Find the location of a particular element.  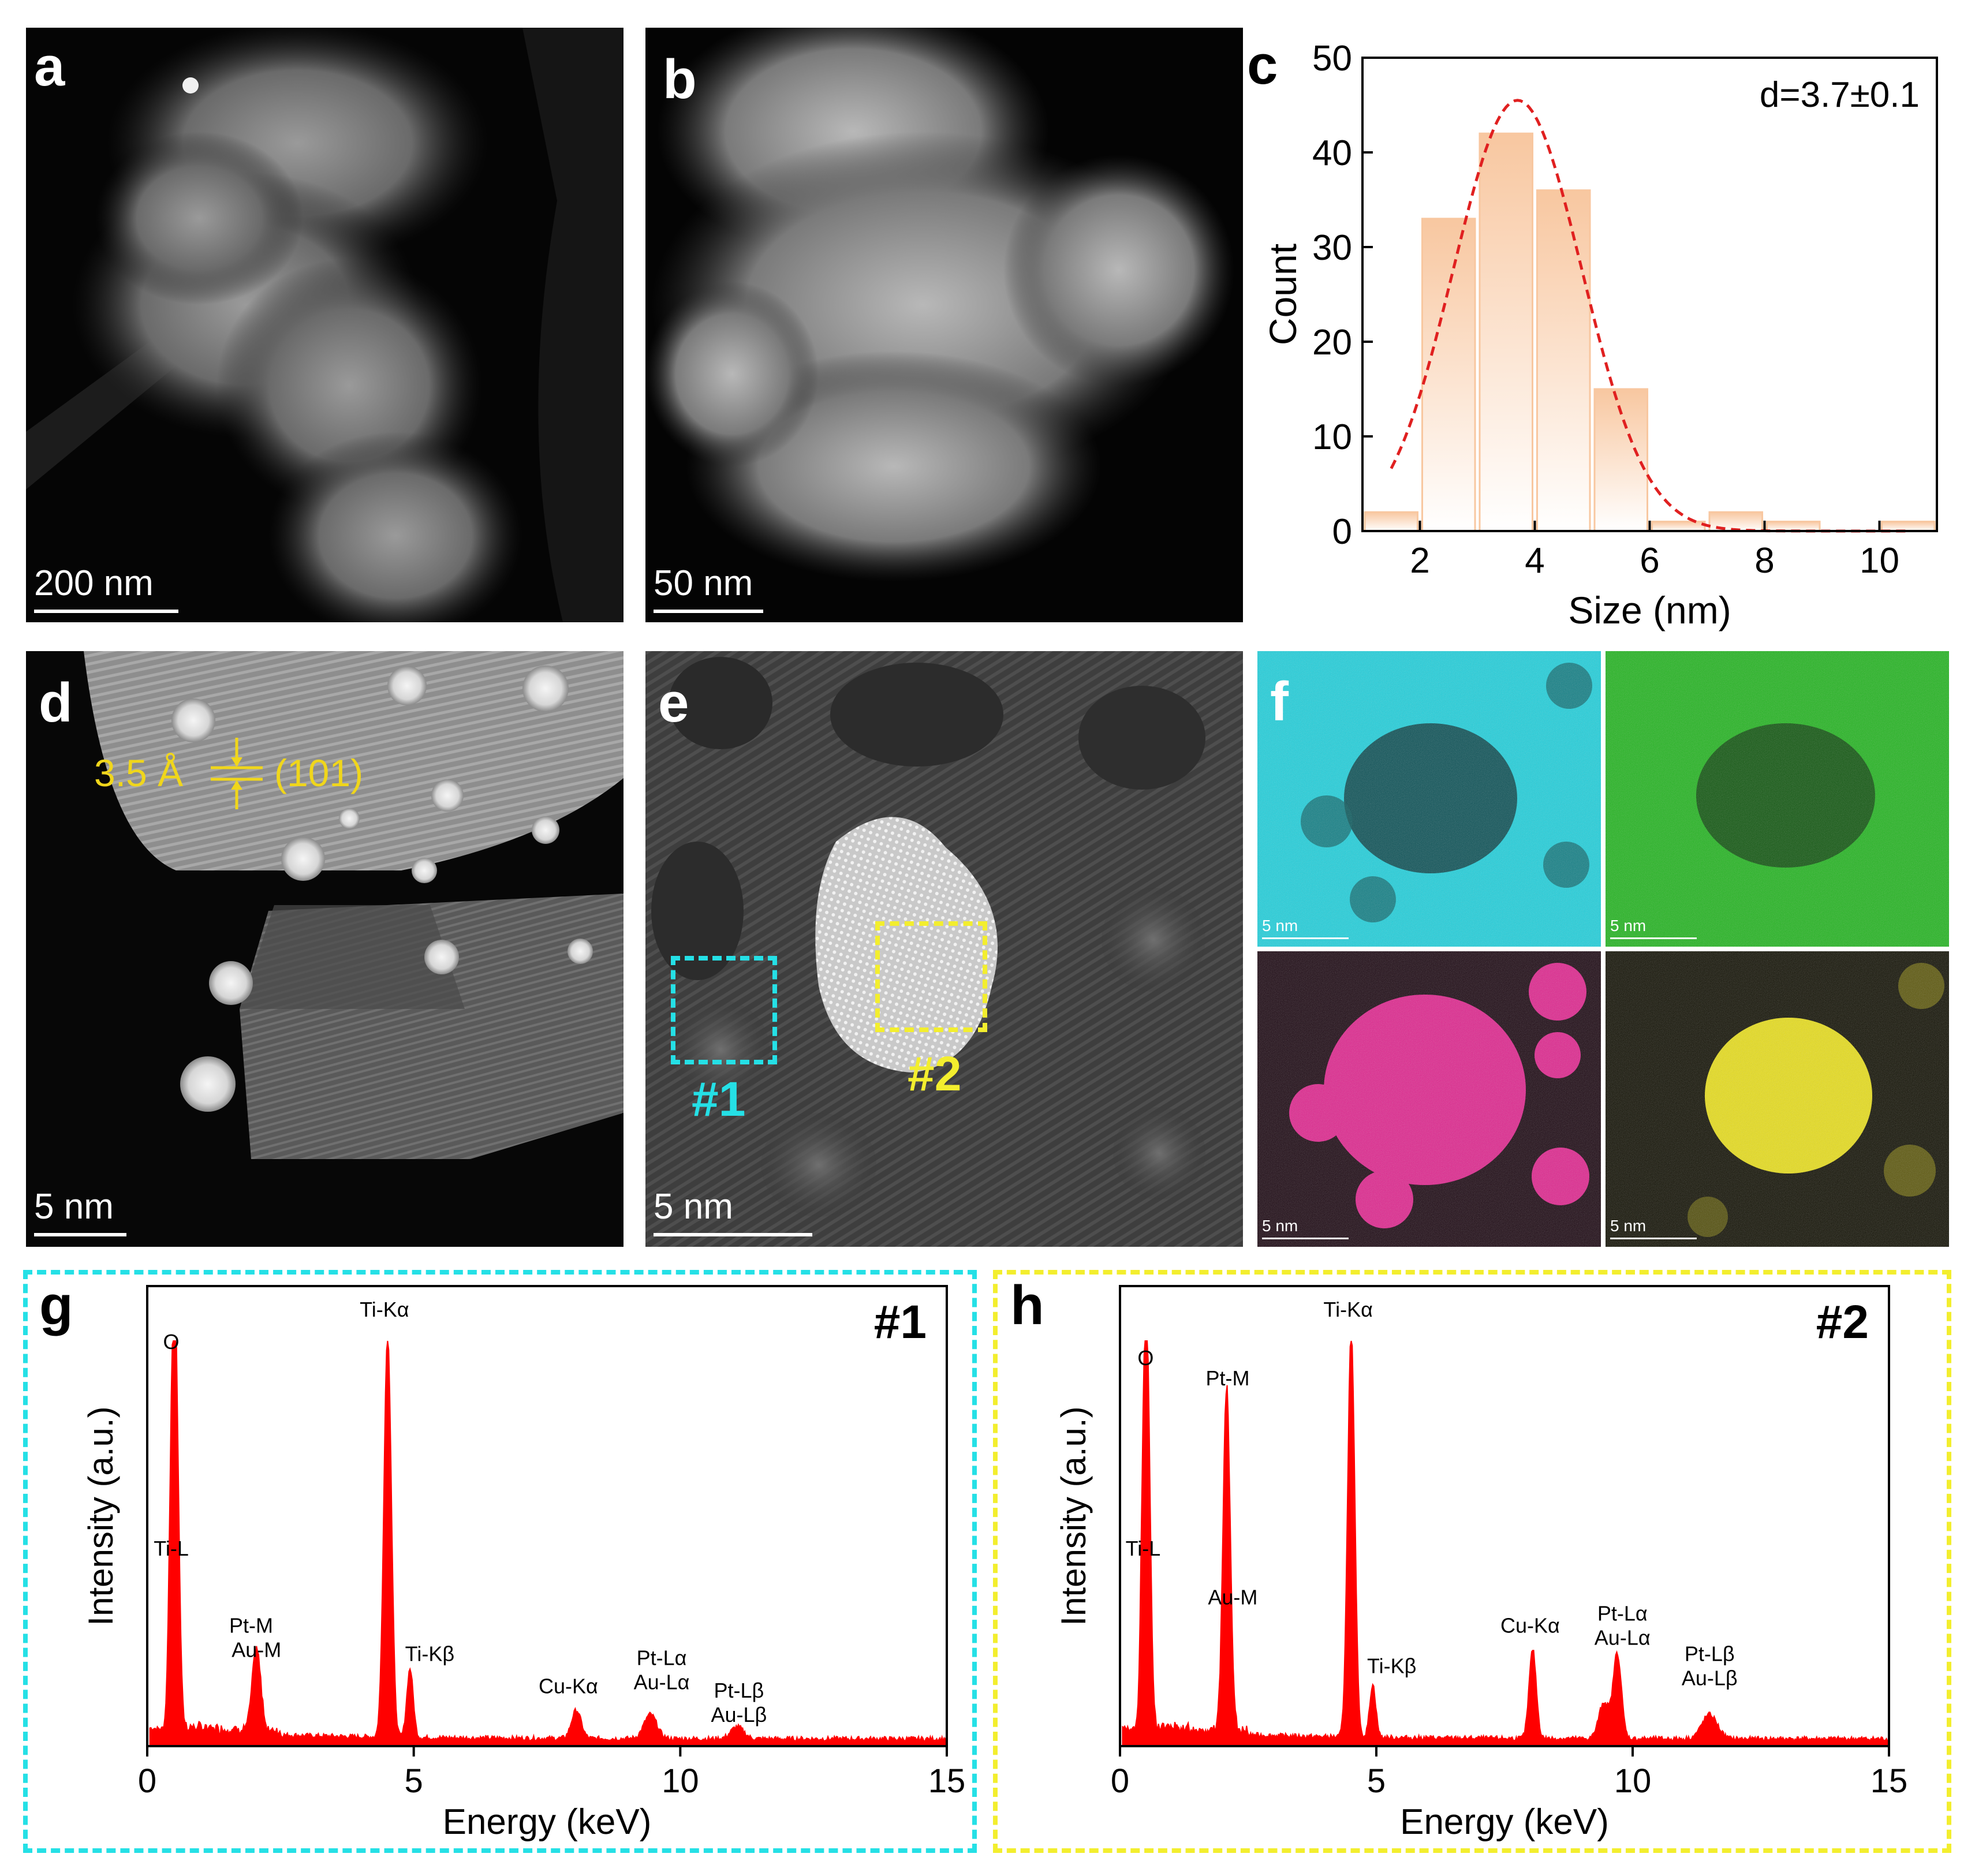

panel-a: a 200 nm is located at coordinates (325, 325).